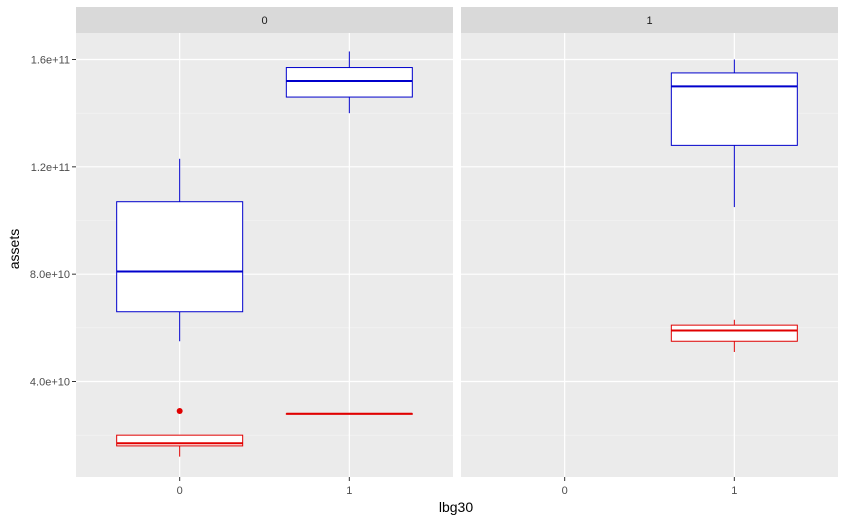 This screenshot has height=526, width=845. I want to click on facet-strip-label: 1, so click(649, 21).